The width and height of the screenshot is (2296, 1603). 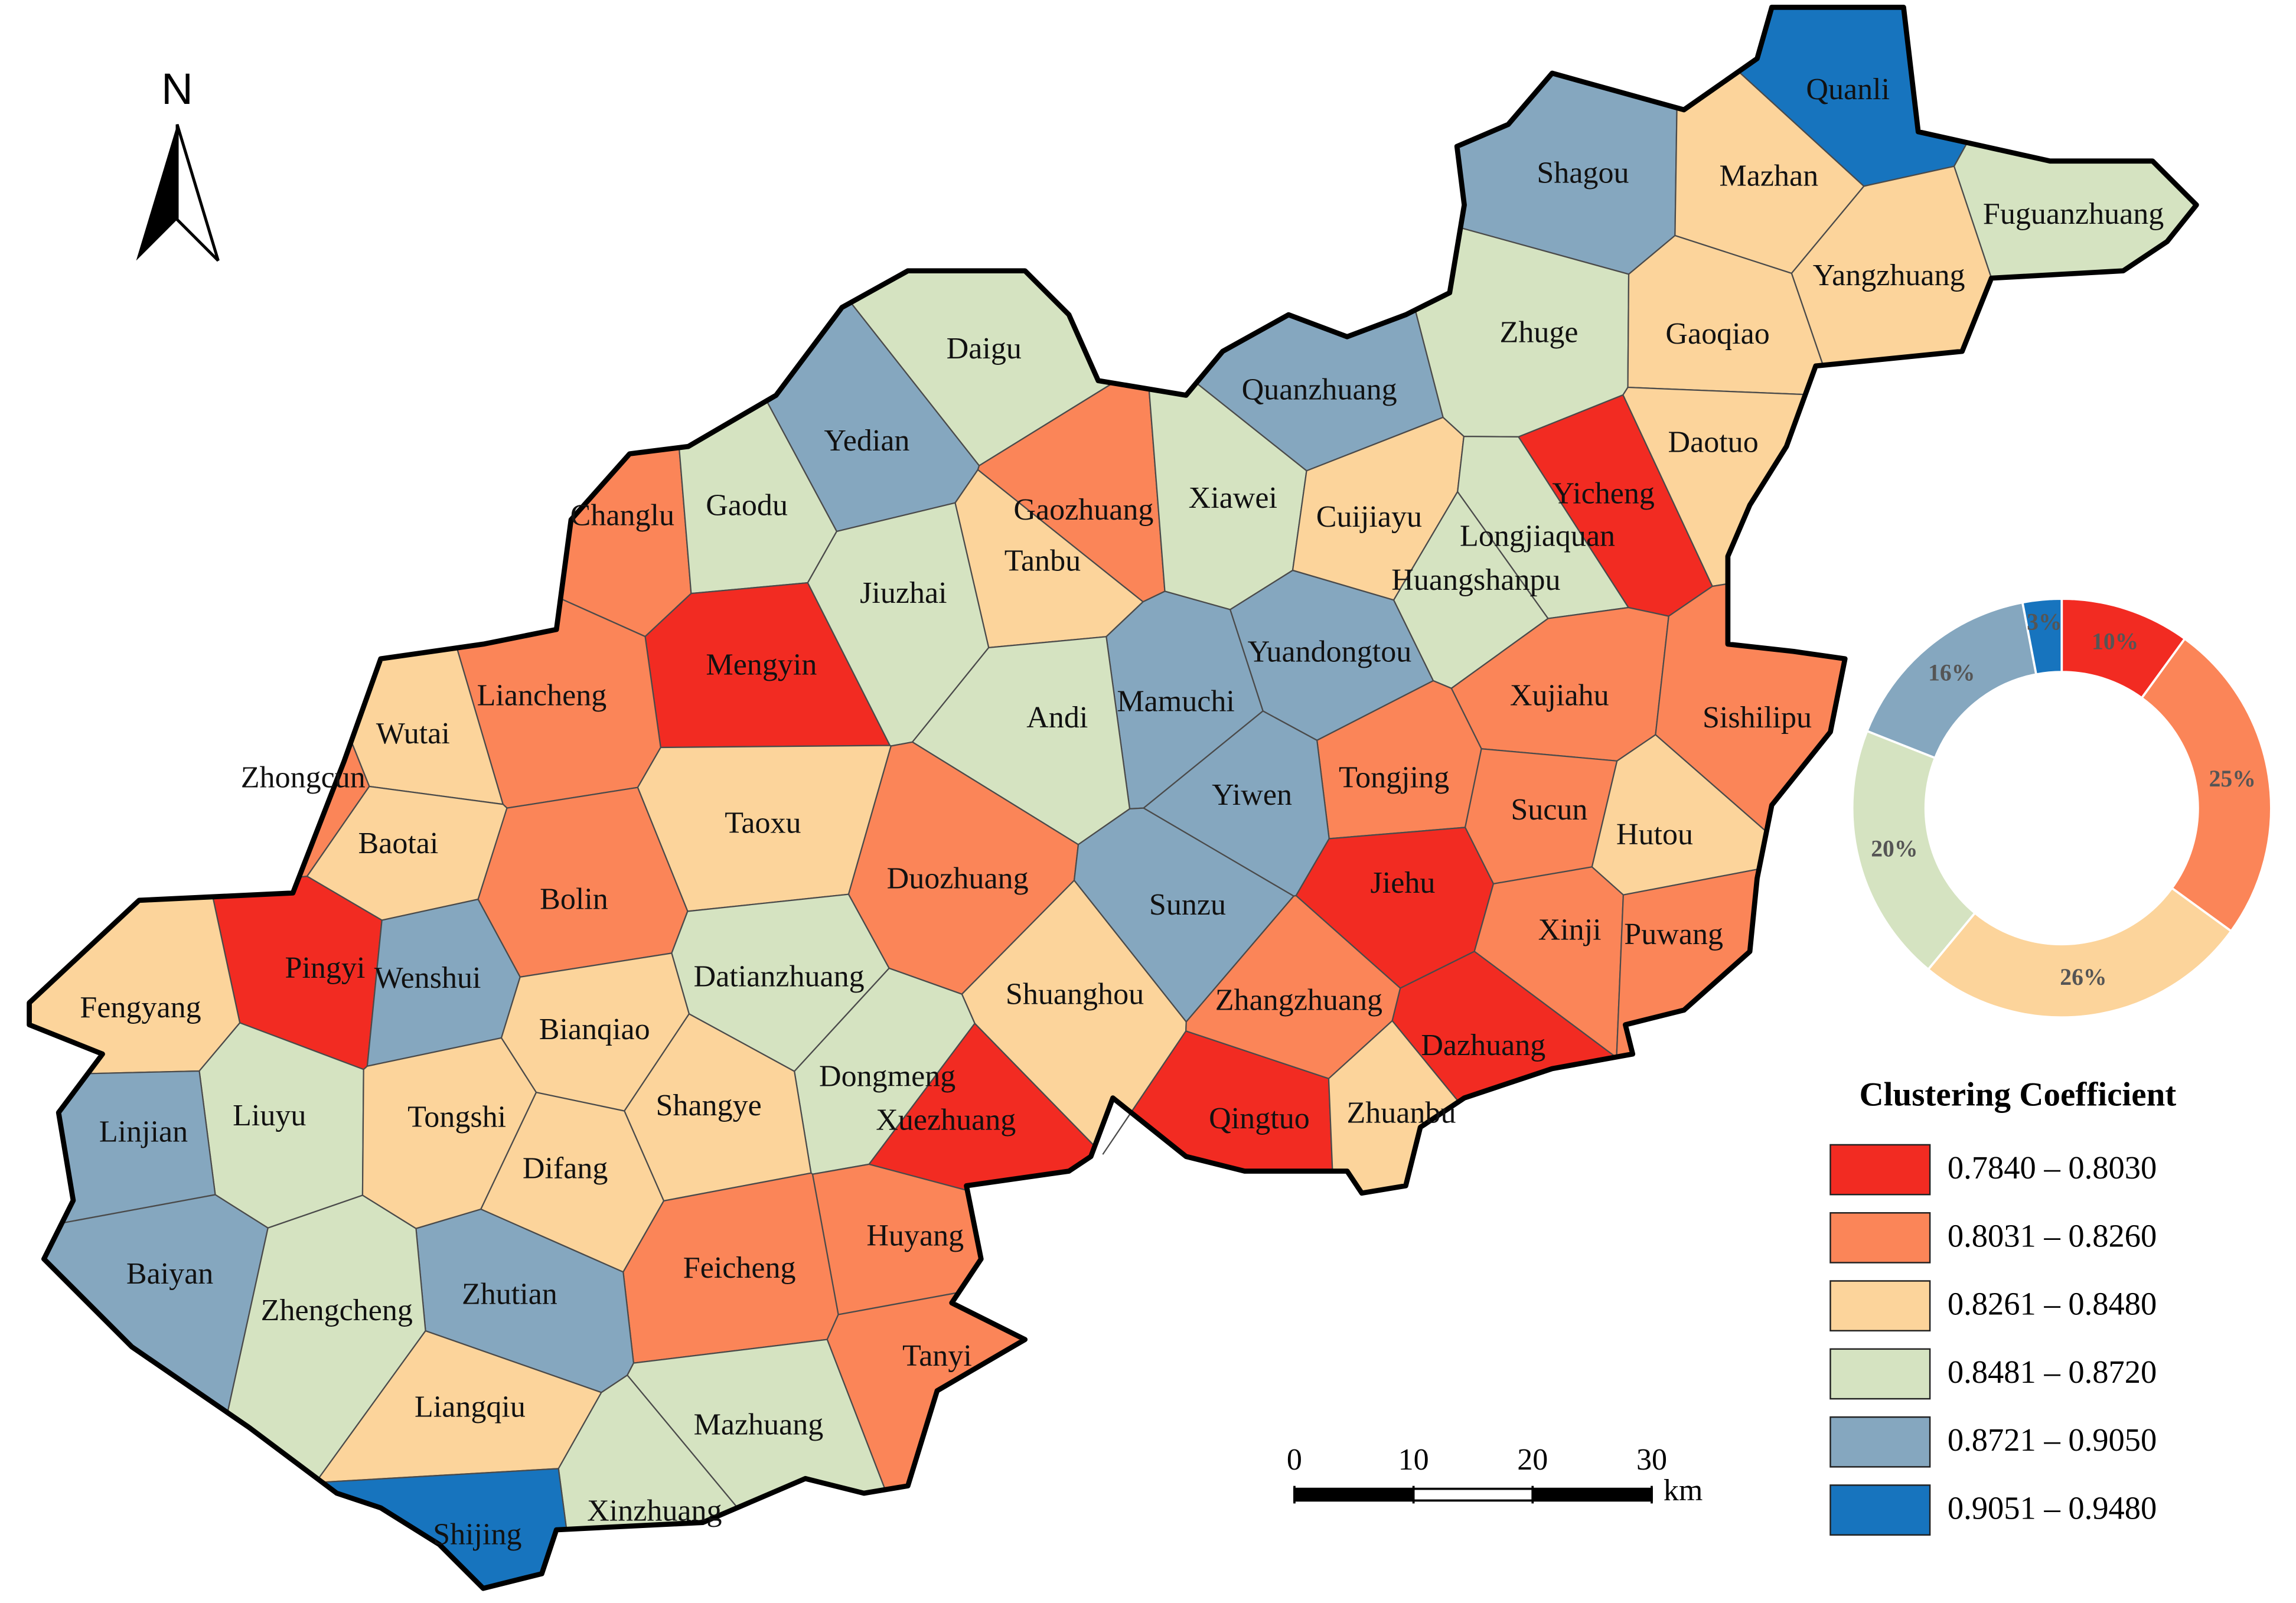 I want to click on scale-tick-label: 20, so click(x=1533, y=1460).